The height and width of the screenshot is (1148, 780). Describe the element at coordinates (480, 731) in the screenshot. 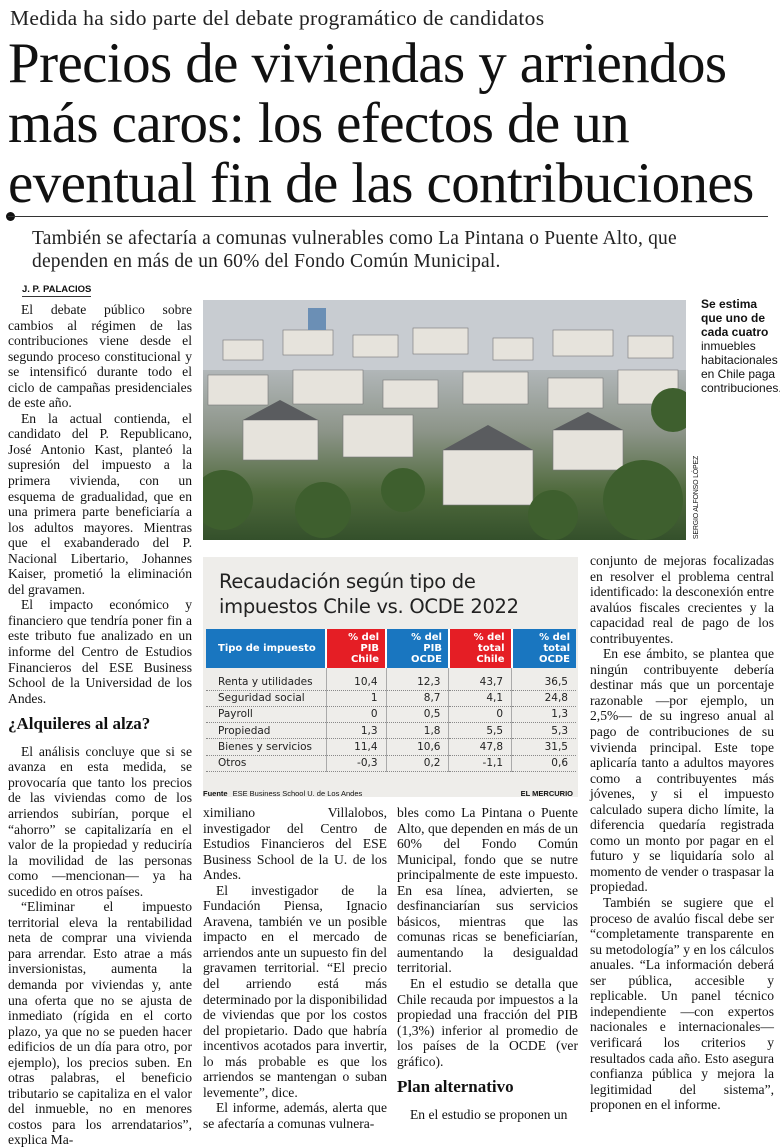

I see `value-cell: 5,5` at that location.